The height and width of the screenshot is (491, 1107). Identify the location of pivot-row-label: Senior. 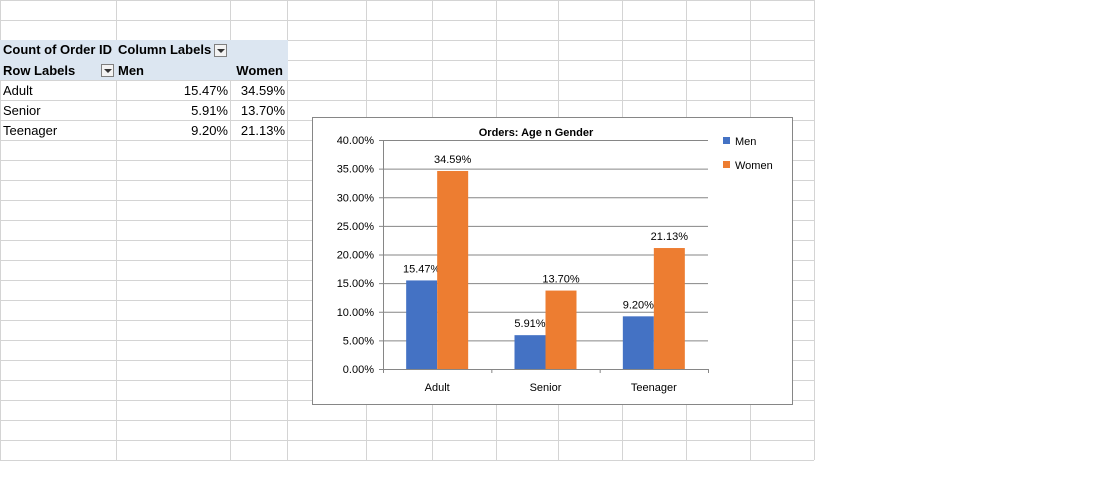
(22, 110).